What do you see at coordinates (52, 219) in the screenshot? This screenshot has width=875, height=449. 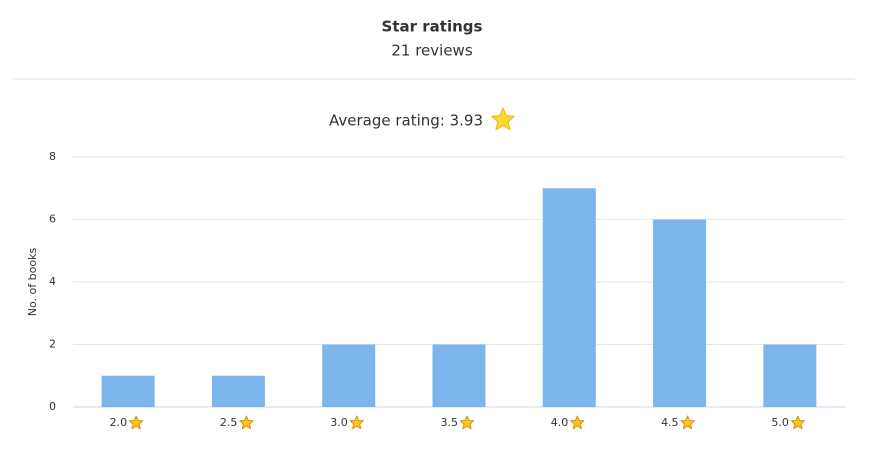 I see `y-tick-label: 6` at bounding box center [52, 219].